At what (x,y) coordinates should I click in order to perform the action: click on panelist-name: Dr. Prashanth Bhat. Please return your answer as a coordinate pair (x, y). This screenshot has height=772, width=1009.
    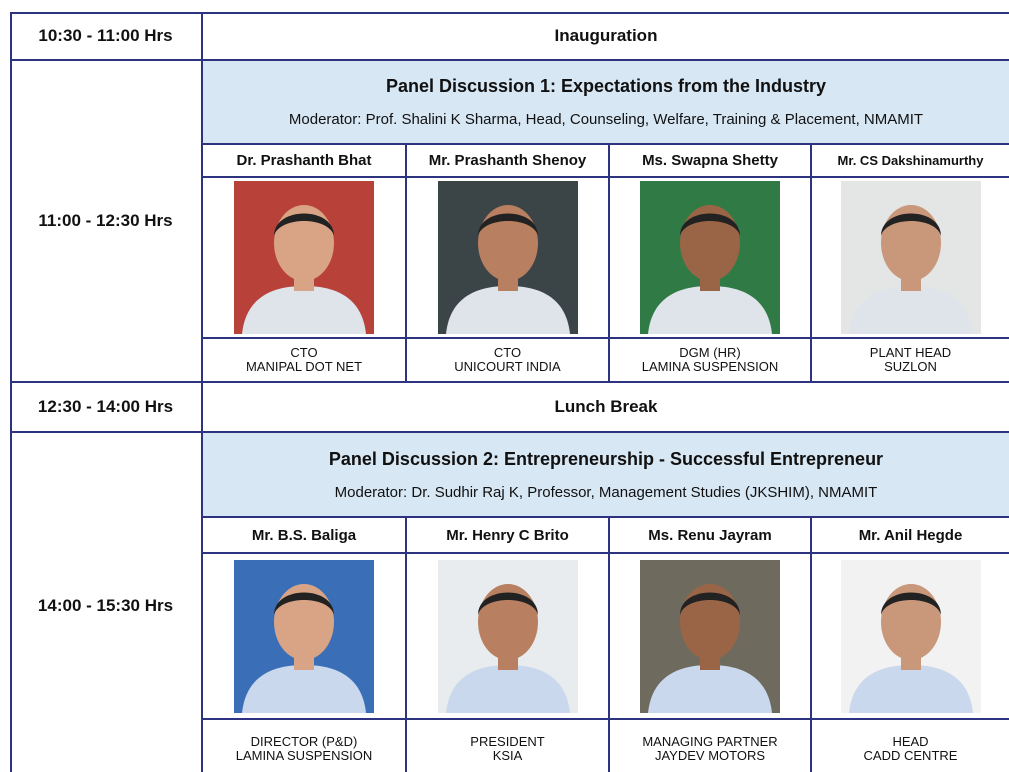
    Looking at the image, I should click on (304, 160).